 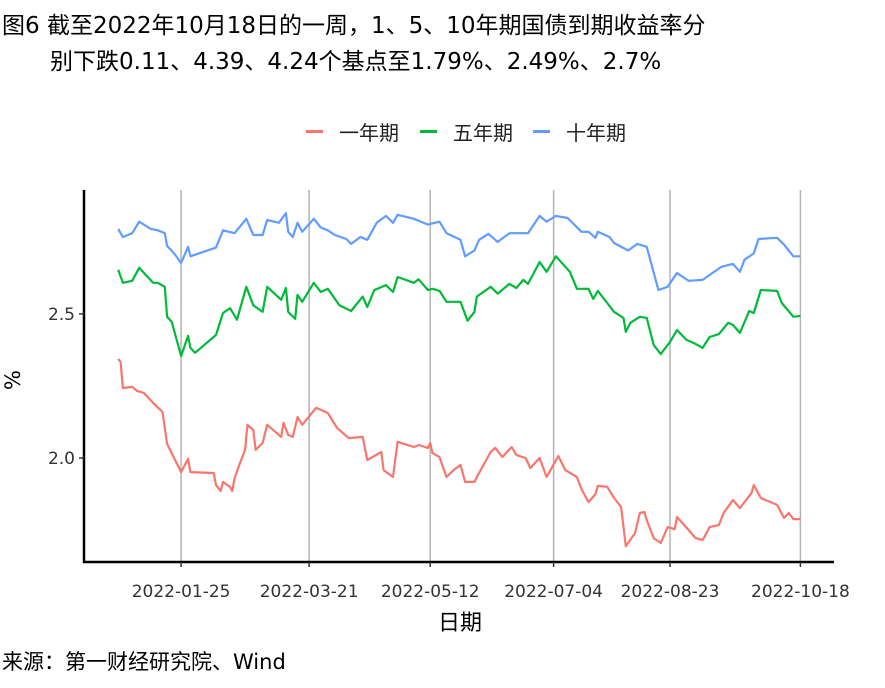 I want to click on legend-swatch-10y, so click(x=541, y=131).